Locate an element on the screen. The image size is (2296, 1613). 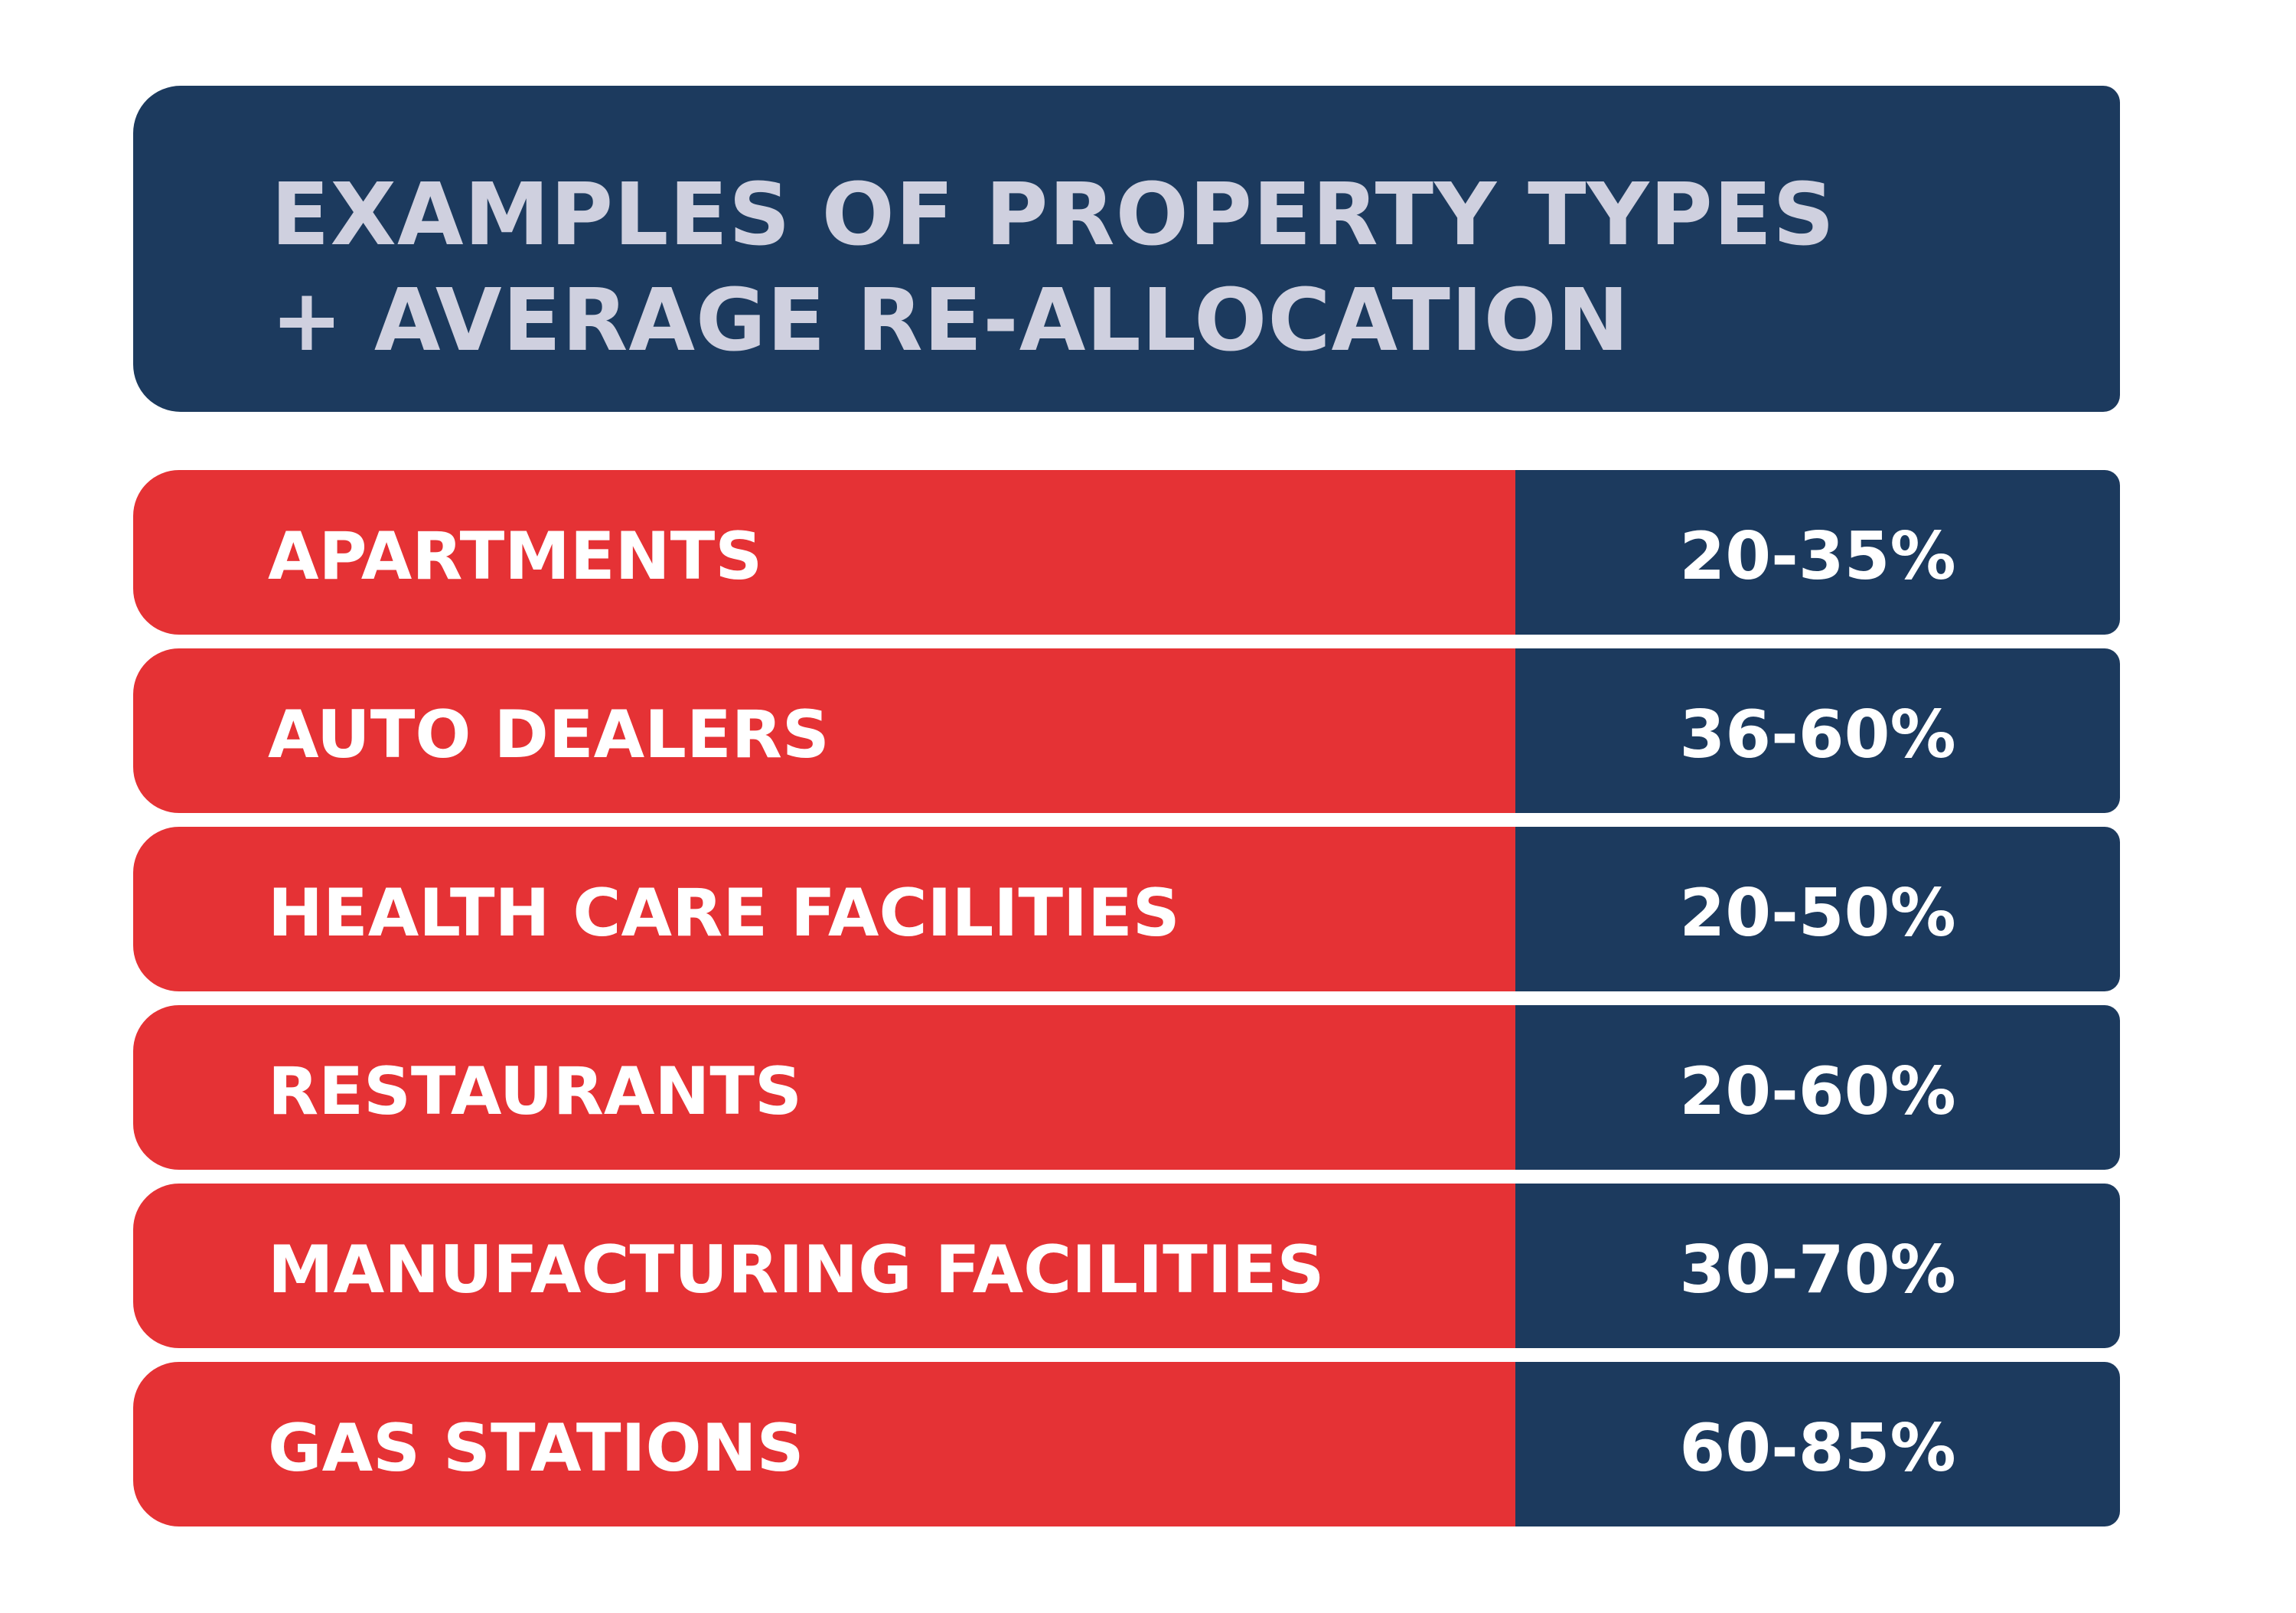
reallocation-value: 36-60% is located at coordinates (1817, 730).